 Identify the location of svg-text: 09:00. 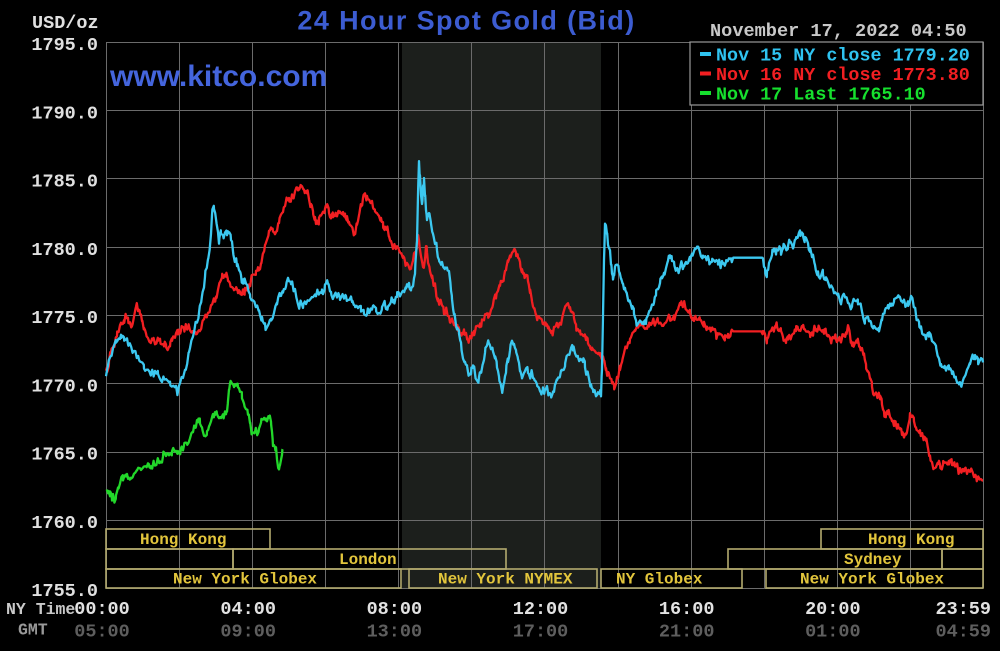
(248, 632).